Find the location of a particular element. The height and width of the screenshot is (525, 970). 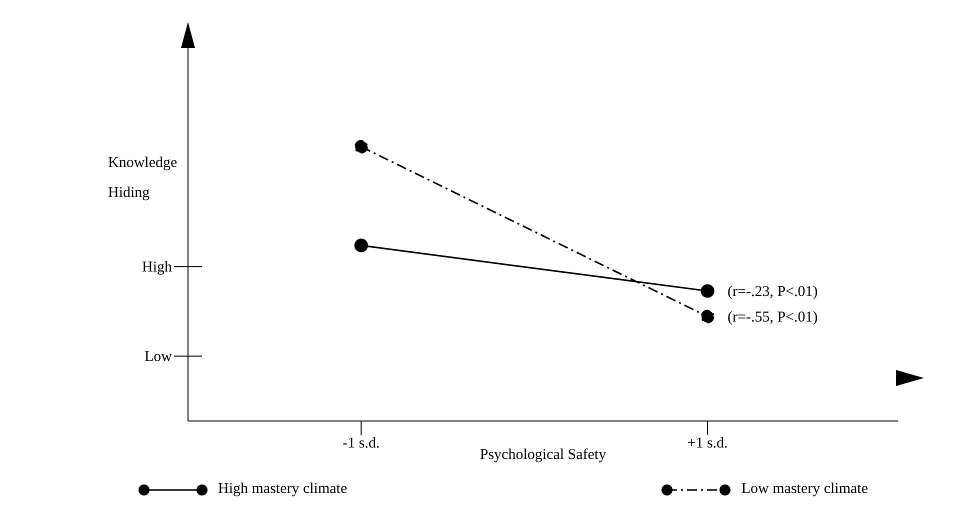

axis-level-label: Low is located at coordinates (173, 357).